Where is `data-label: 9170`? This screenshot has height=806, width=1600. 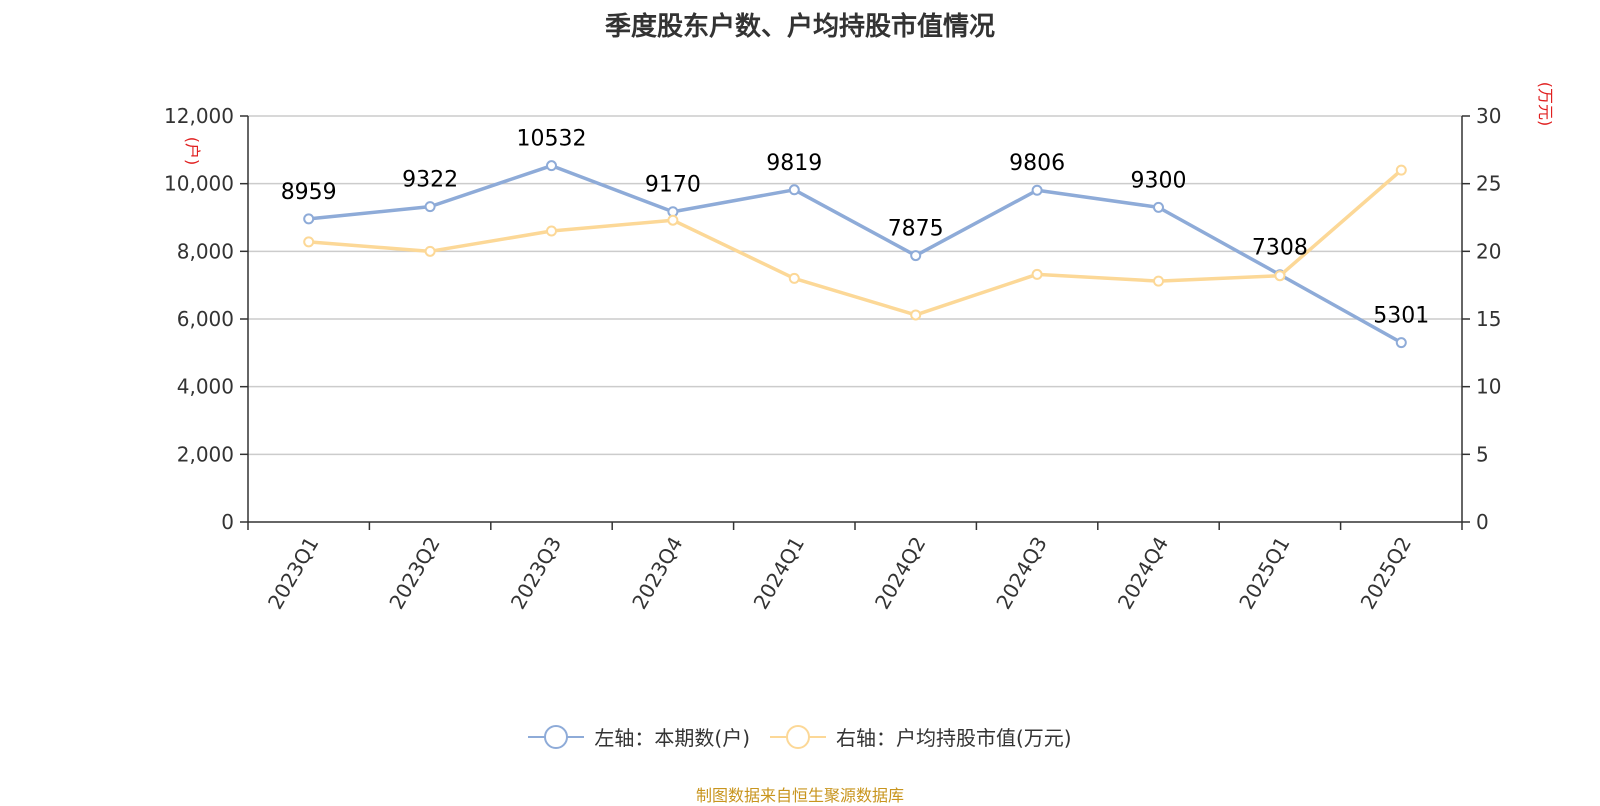 data-label: 9170 is located at coordinates (673, 185).